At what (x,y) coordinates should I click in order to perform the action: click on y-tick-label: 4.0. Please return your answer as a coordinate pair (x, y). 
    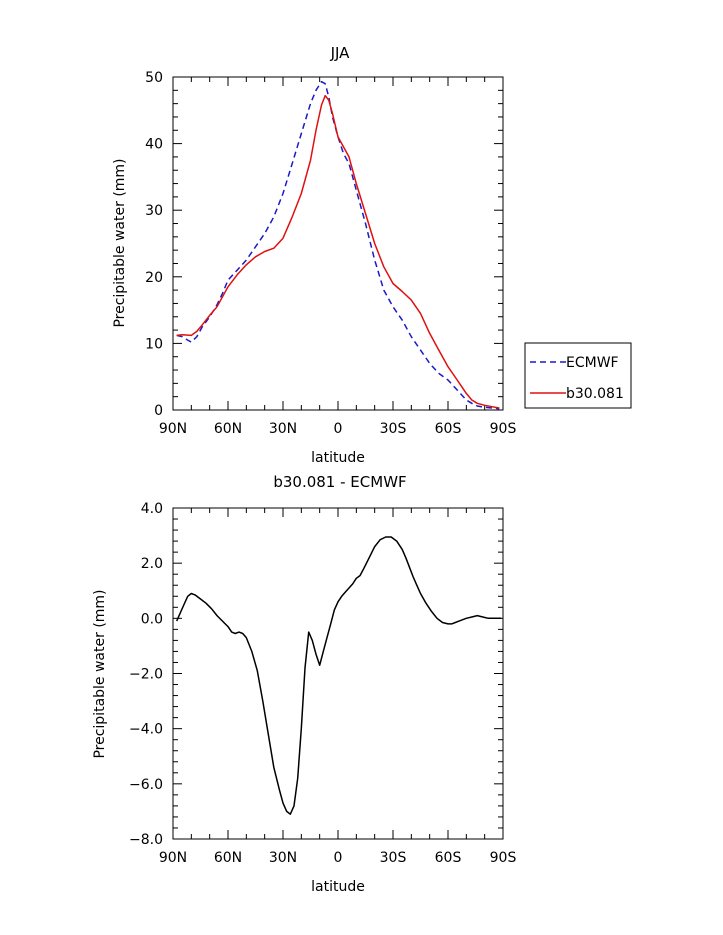
    Looking at the image, I should click on (152, 509).